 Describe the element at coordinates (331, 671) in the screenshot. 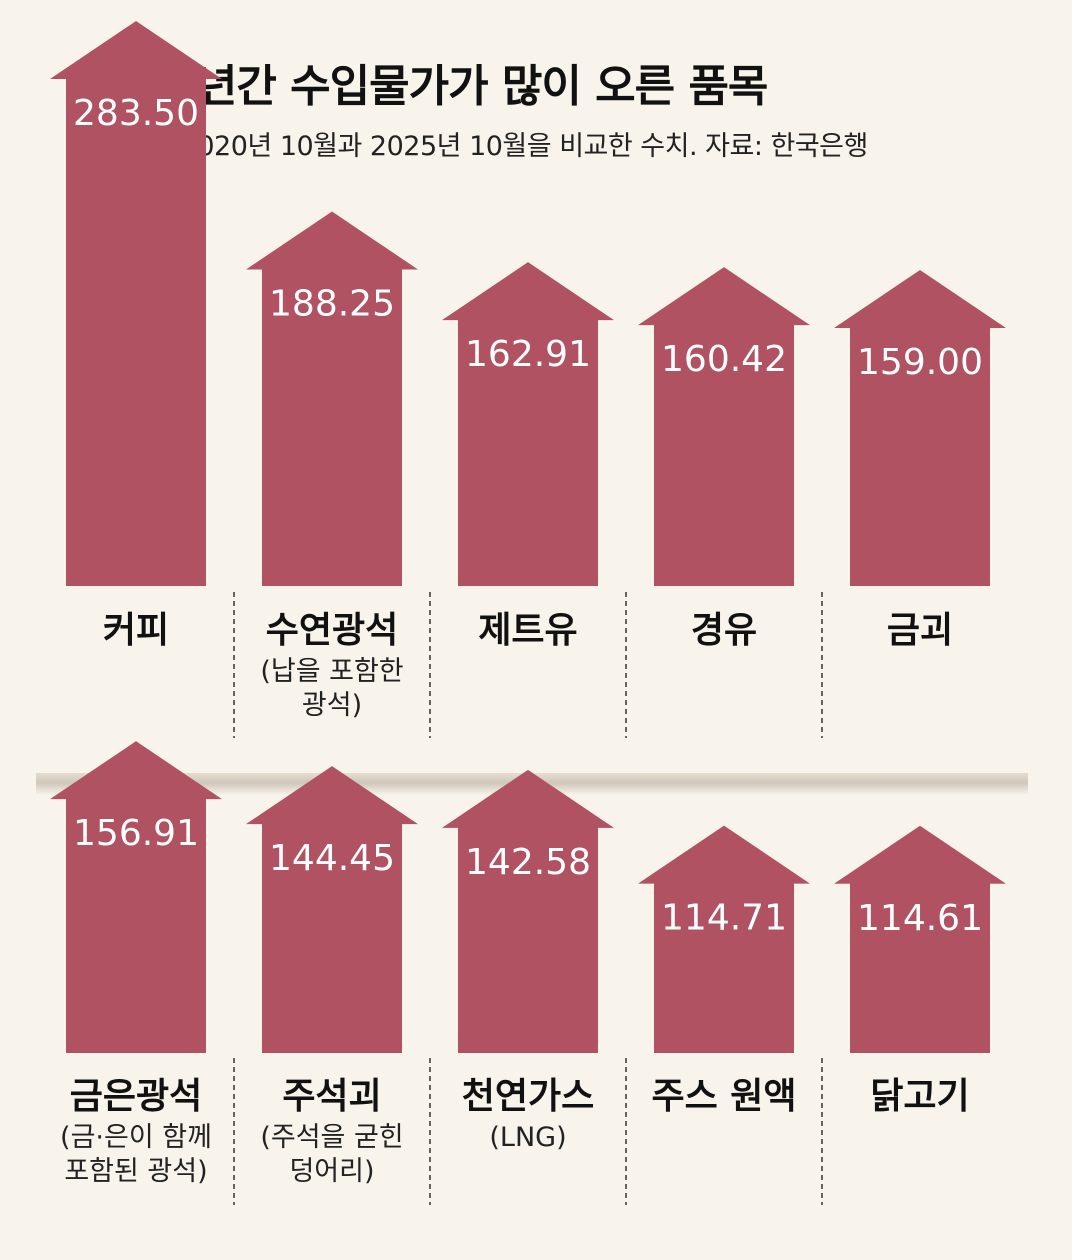

I see `category-note: (납을 포함한` at that location.